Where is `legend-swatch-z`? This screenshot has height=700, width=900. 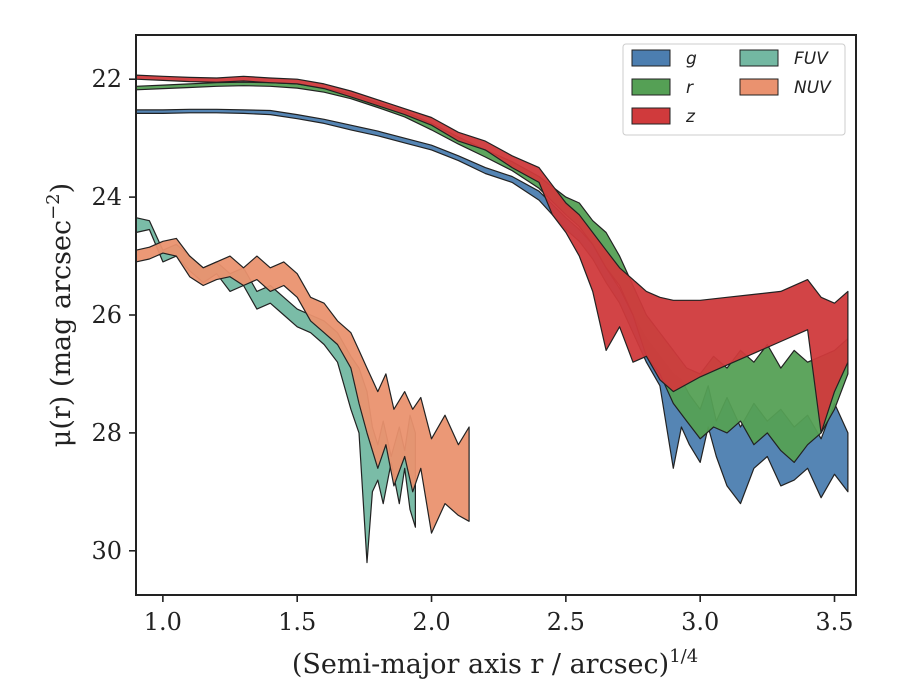
legend-swatch-z is located at coordinates (651, 116).